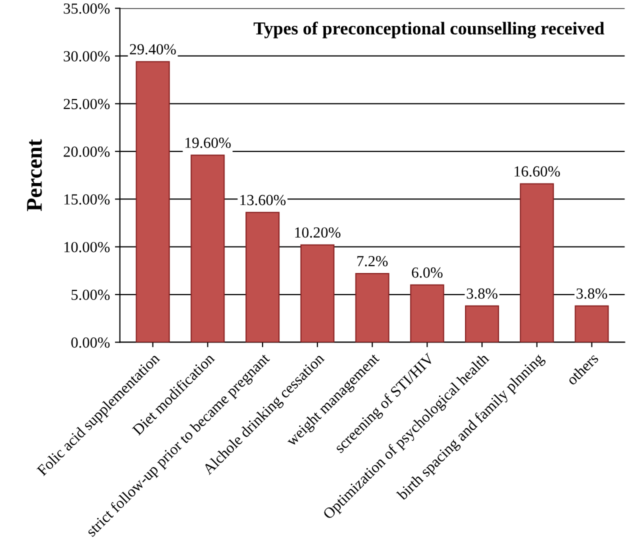 This screenshot has width=631, height=552. What do you see at coordinates (87, 247) in the screenshot?
I see `y-tick-label: 10.00%` at bounding box center [87, 247].